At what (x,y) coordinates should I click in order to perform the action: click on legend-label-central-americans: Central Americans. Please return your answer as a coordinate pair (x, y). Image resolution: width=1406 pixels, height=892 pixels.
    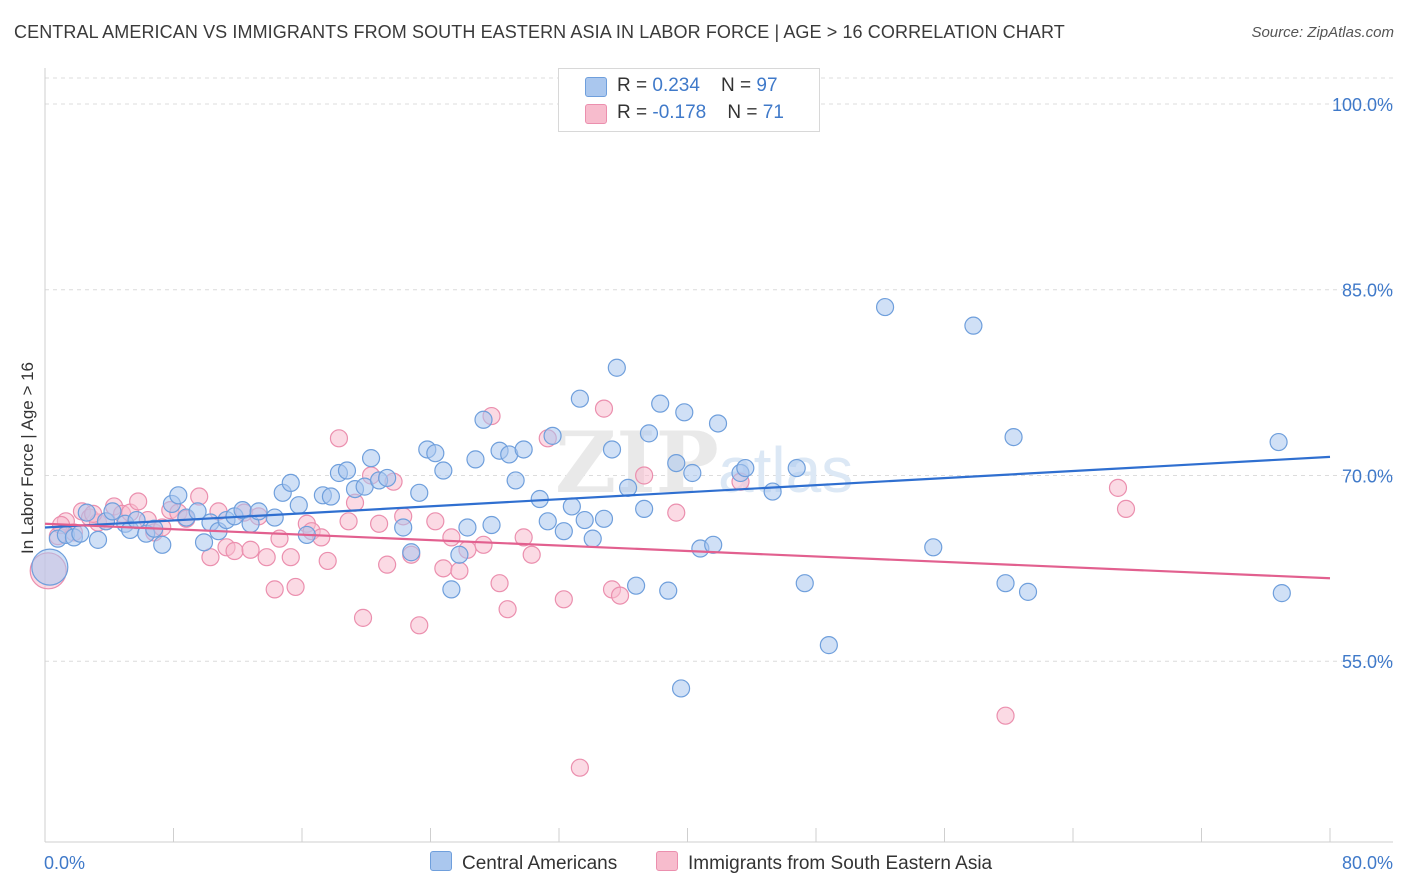
    Looking at the image, I should click on (540, 863).